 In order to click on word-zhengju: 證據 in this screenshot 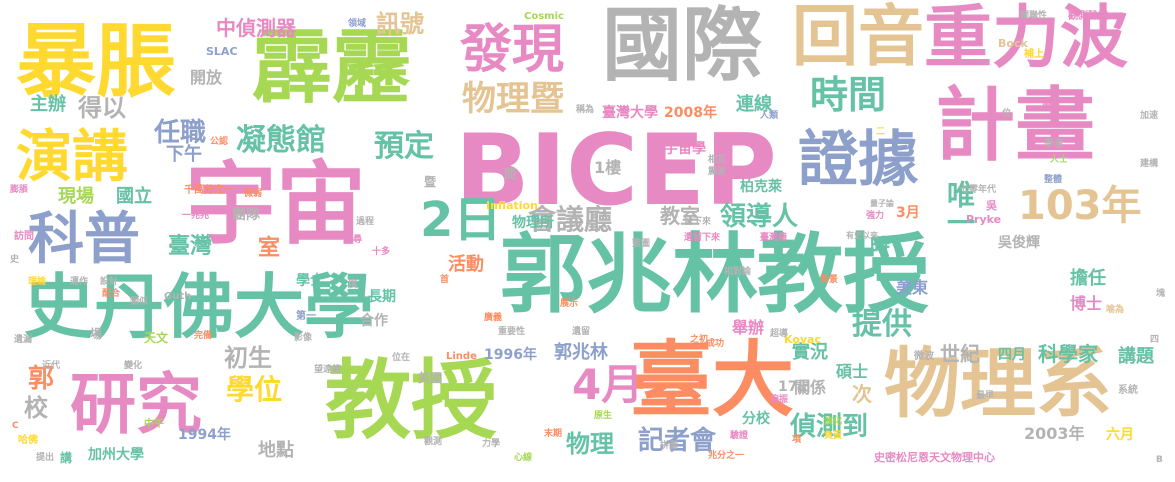, I will do `click(858, 160)`.